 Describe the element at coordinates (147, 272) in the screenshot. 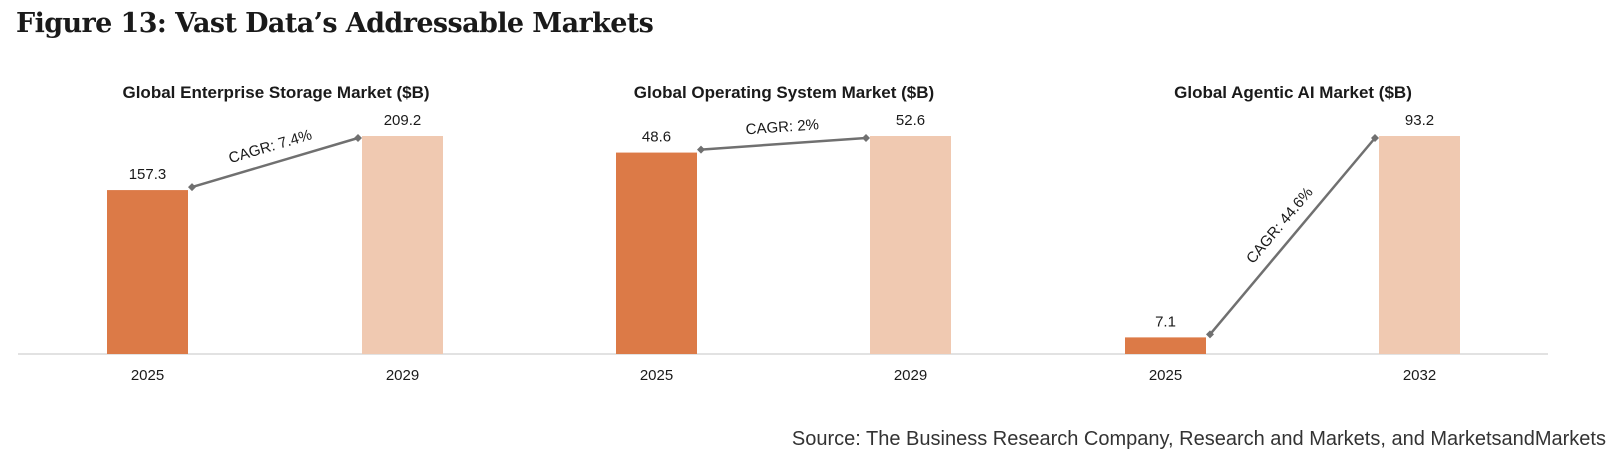

I see `bar-1-2025` at that location.